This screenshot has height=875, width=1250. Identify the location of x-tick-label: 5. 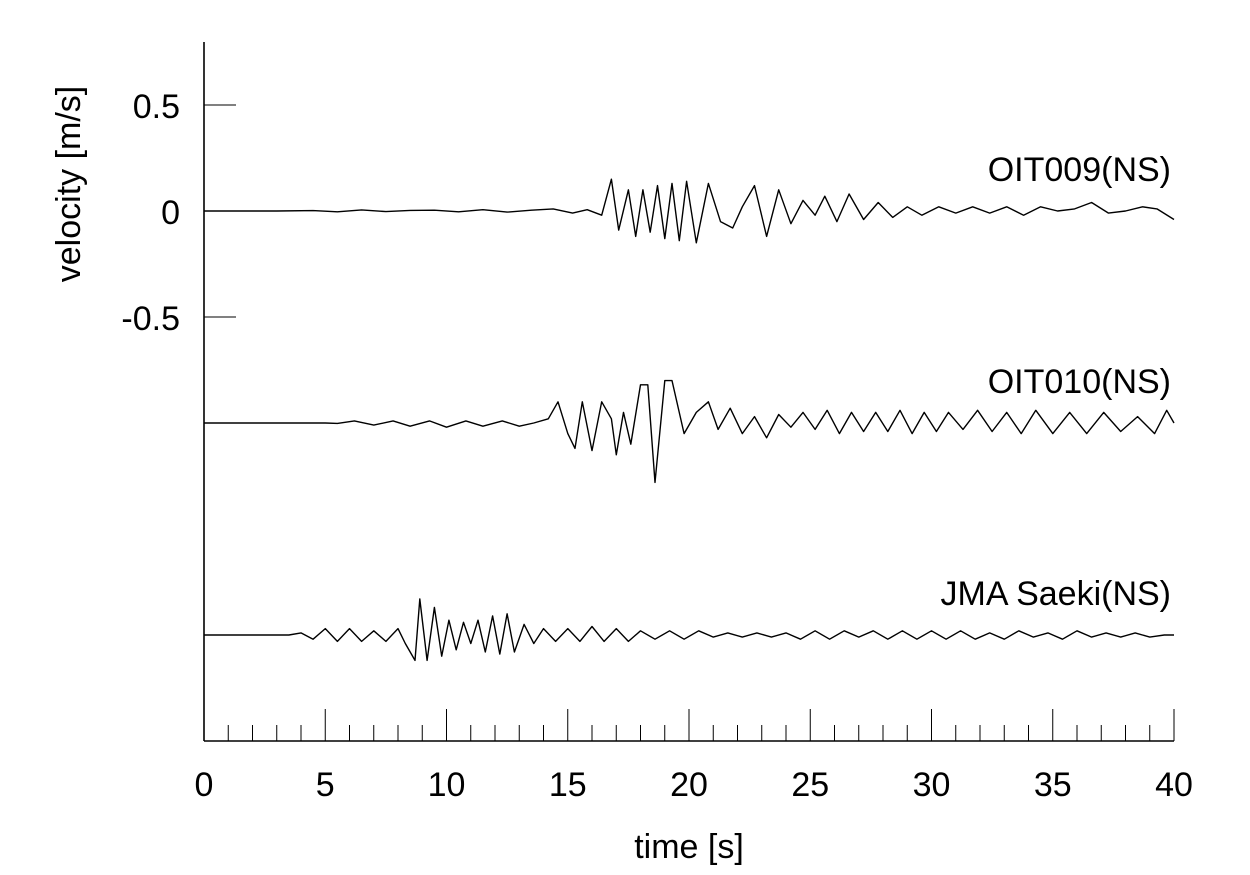
(325, 785).